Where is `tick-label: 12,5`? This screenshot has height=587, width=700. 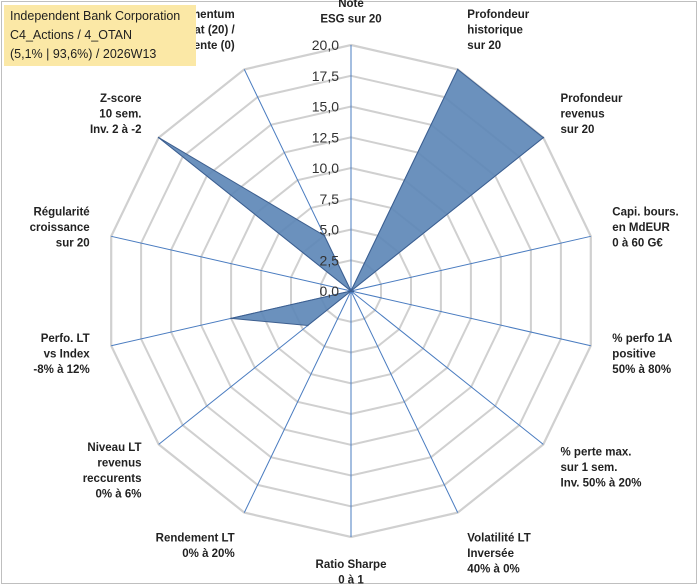 tick-label: 12,5 is located at coordinates (325, 137).